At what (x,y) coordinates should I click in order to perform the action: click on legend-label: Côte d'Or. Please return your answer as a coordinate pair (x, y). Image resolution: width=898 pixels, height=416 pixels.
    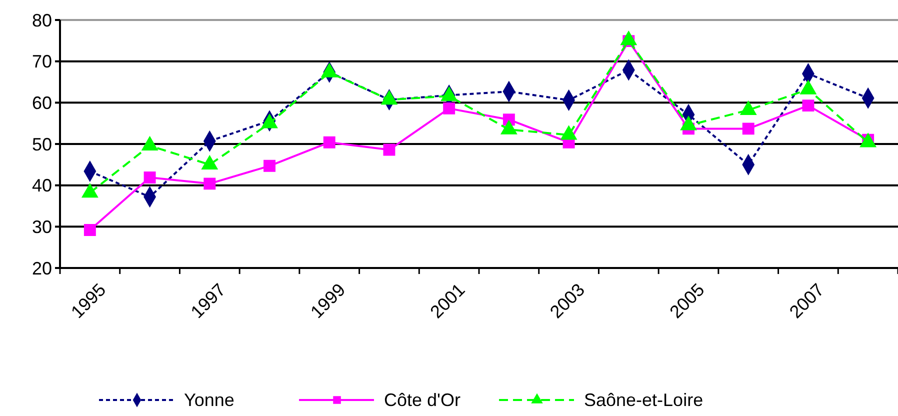
    Looking at the image, I should click on (422, 400).